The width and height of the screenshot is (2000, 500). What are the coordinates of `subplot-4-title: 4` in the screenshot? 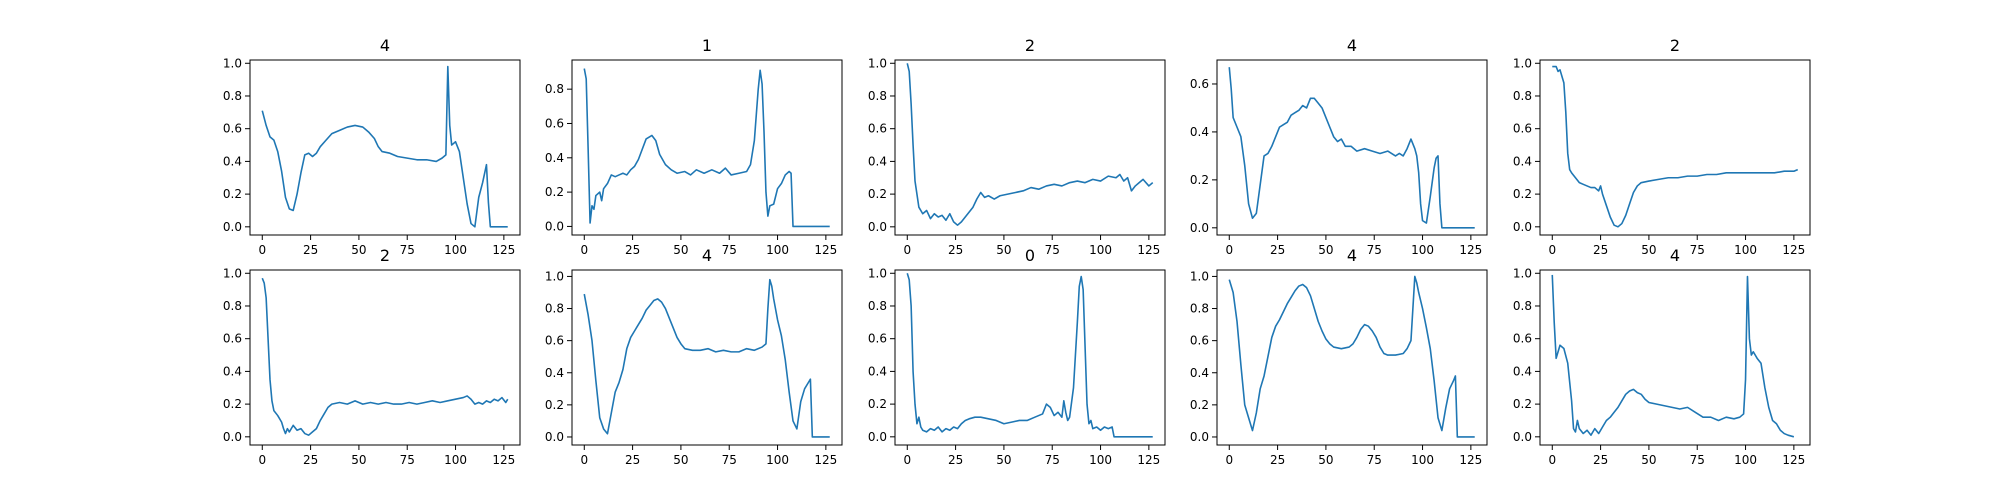 It's located at (1352, 45).